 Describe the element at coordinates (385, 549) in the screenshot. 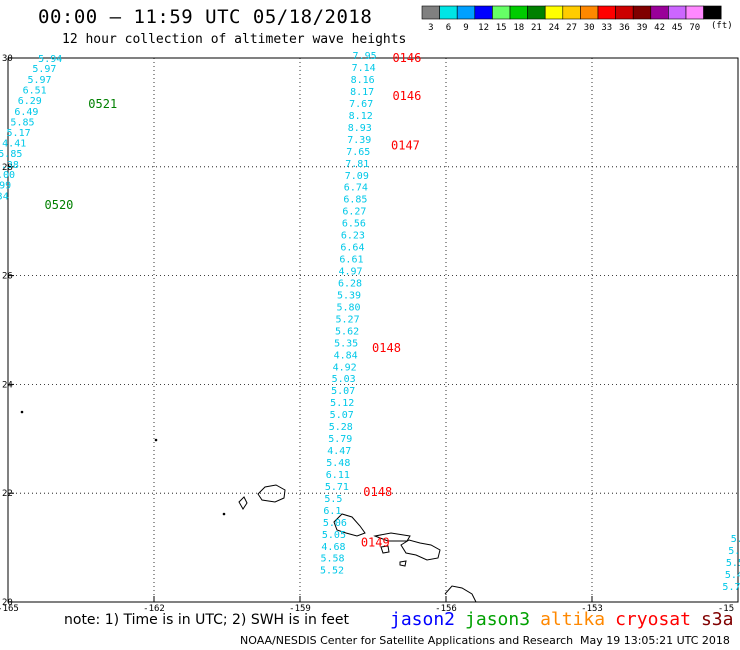

I see `island-lanai` at that location.